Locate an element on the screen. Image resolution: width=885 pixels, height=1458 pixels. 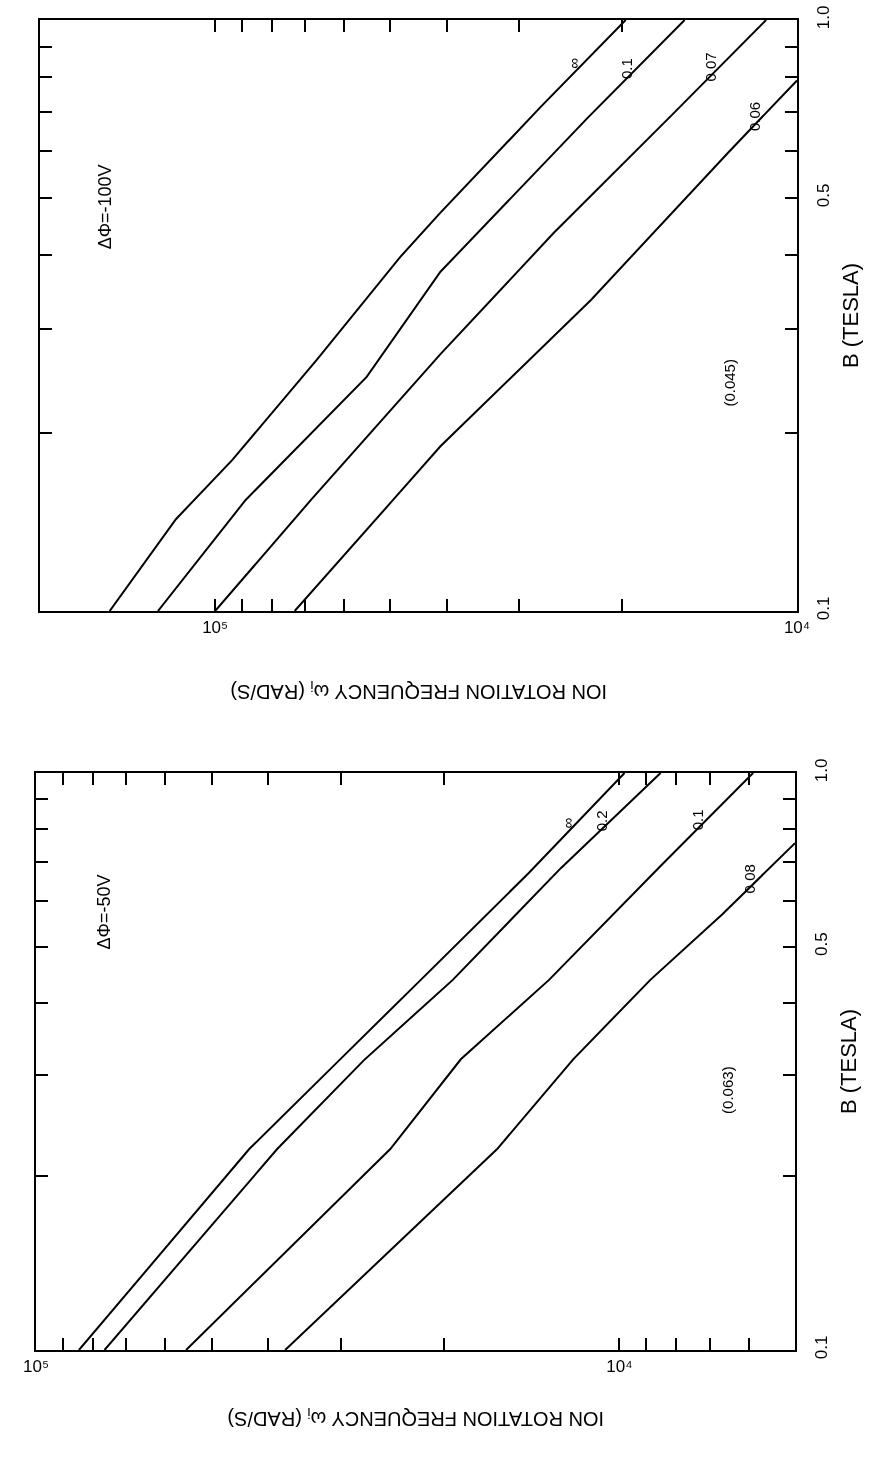
annotation: (0.045) is located at coordinates (729, 383).